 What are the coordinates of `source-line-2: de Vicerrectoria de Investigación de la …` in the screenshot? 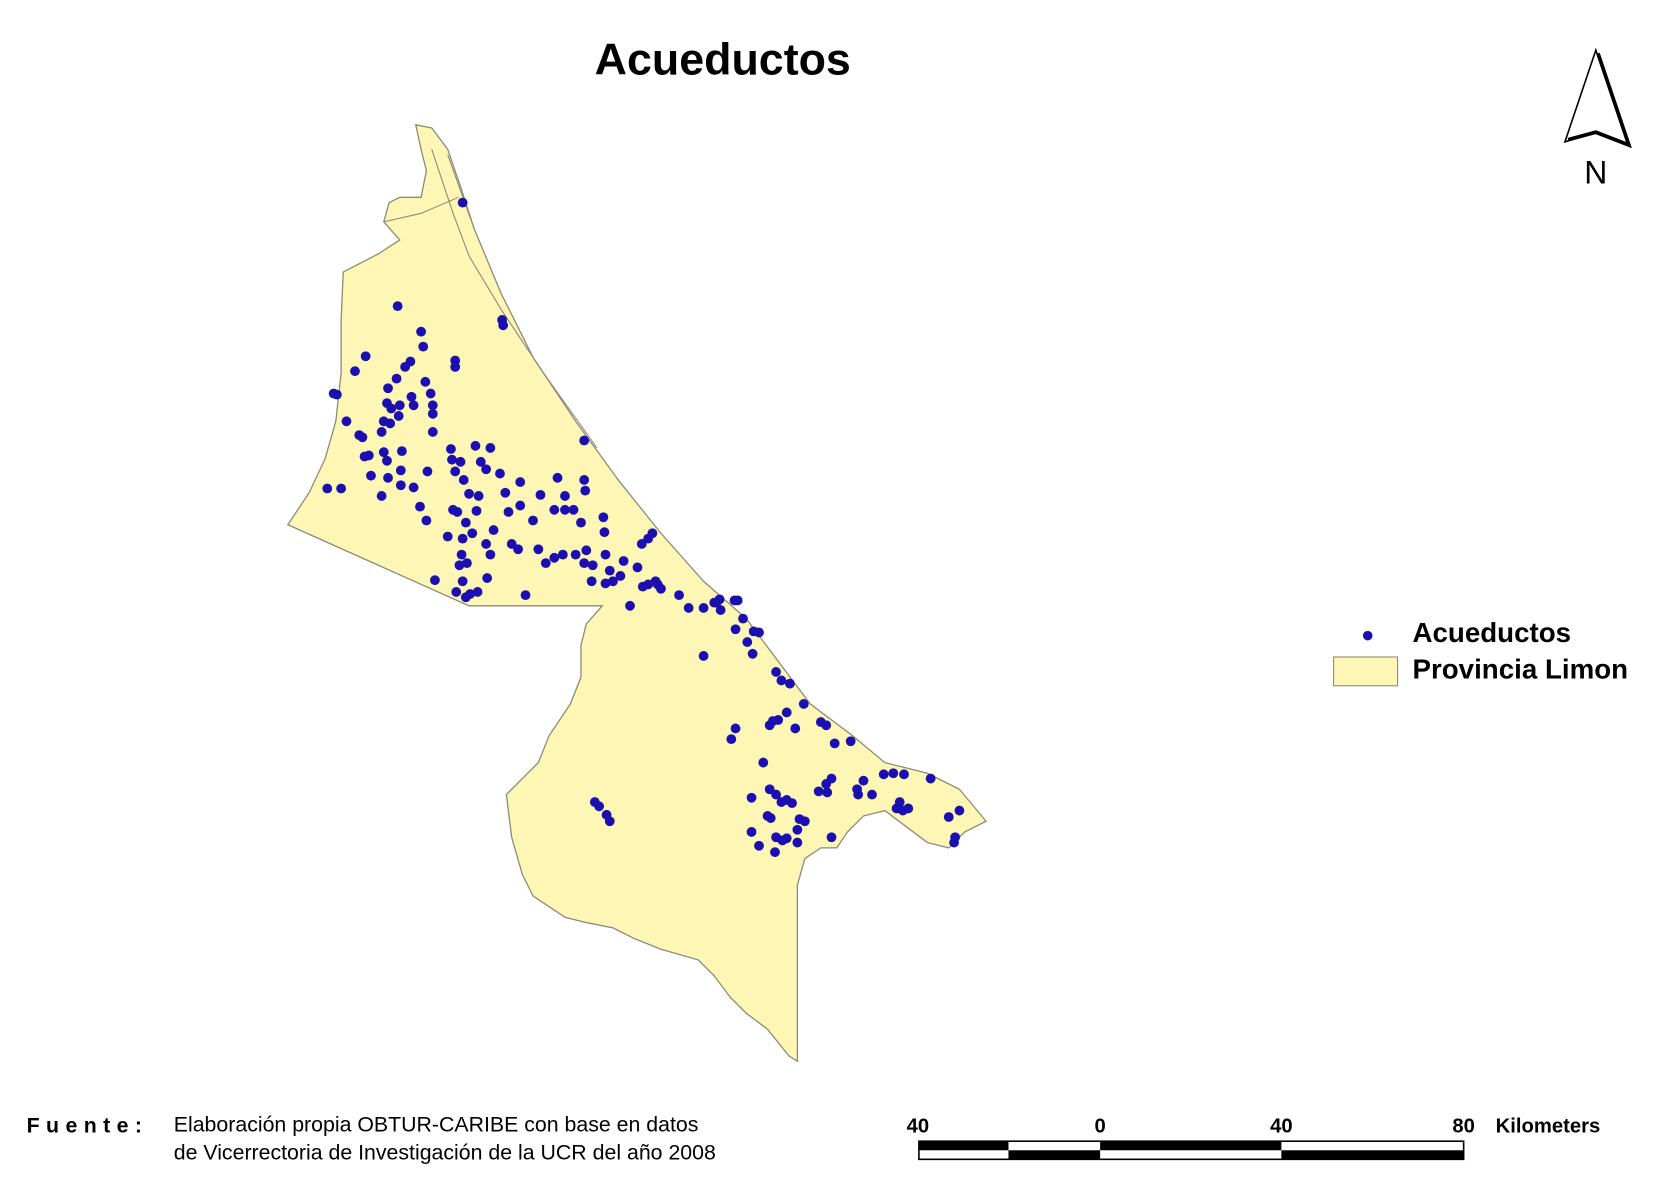 It's located at (445, 1152).